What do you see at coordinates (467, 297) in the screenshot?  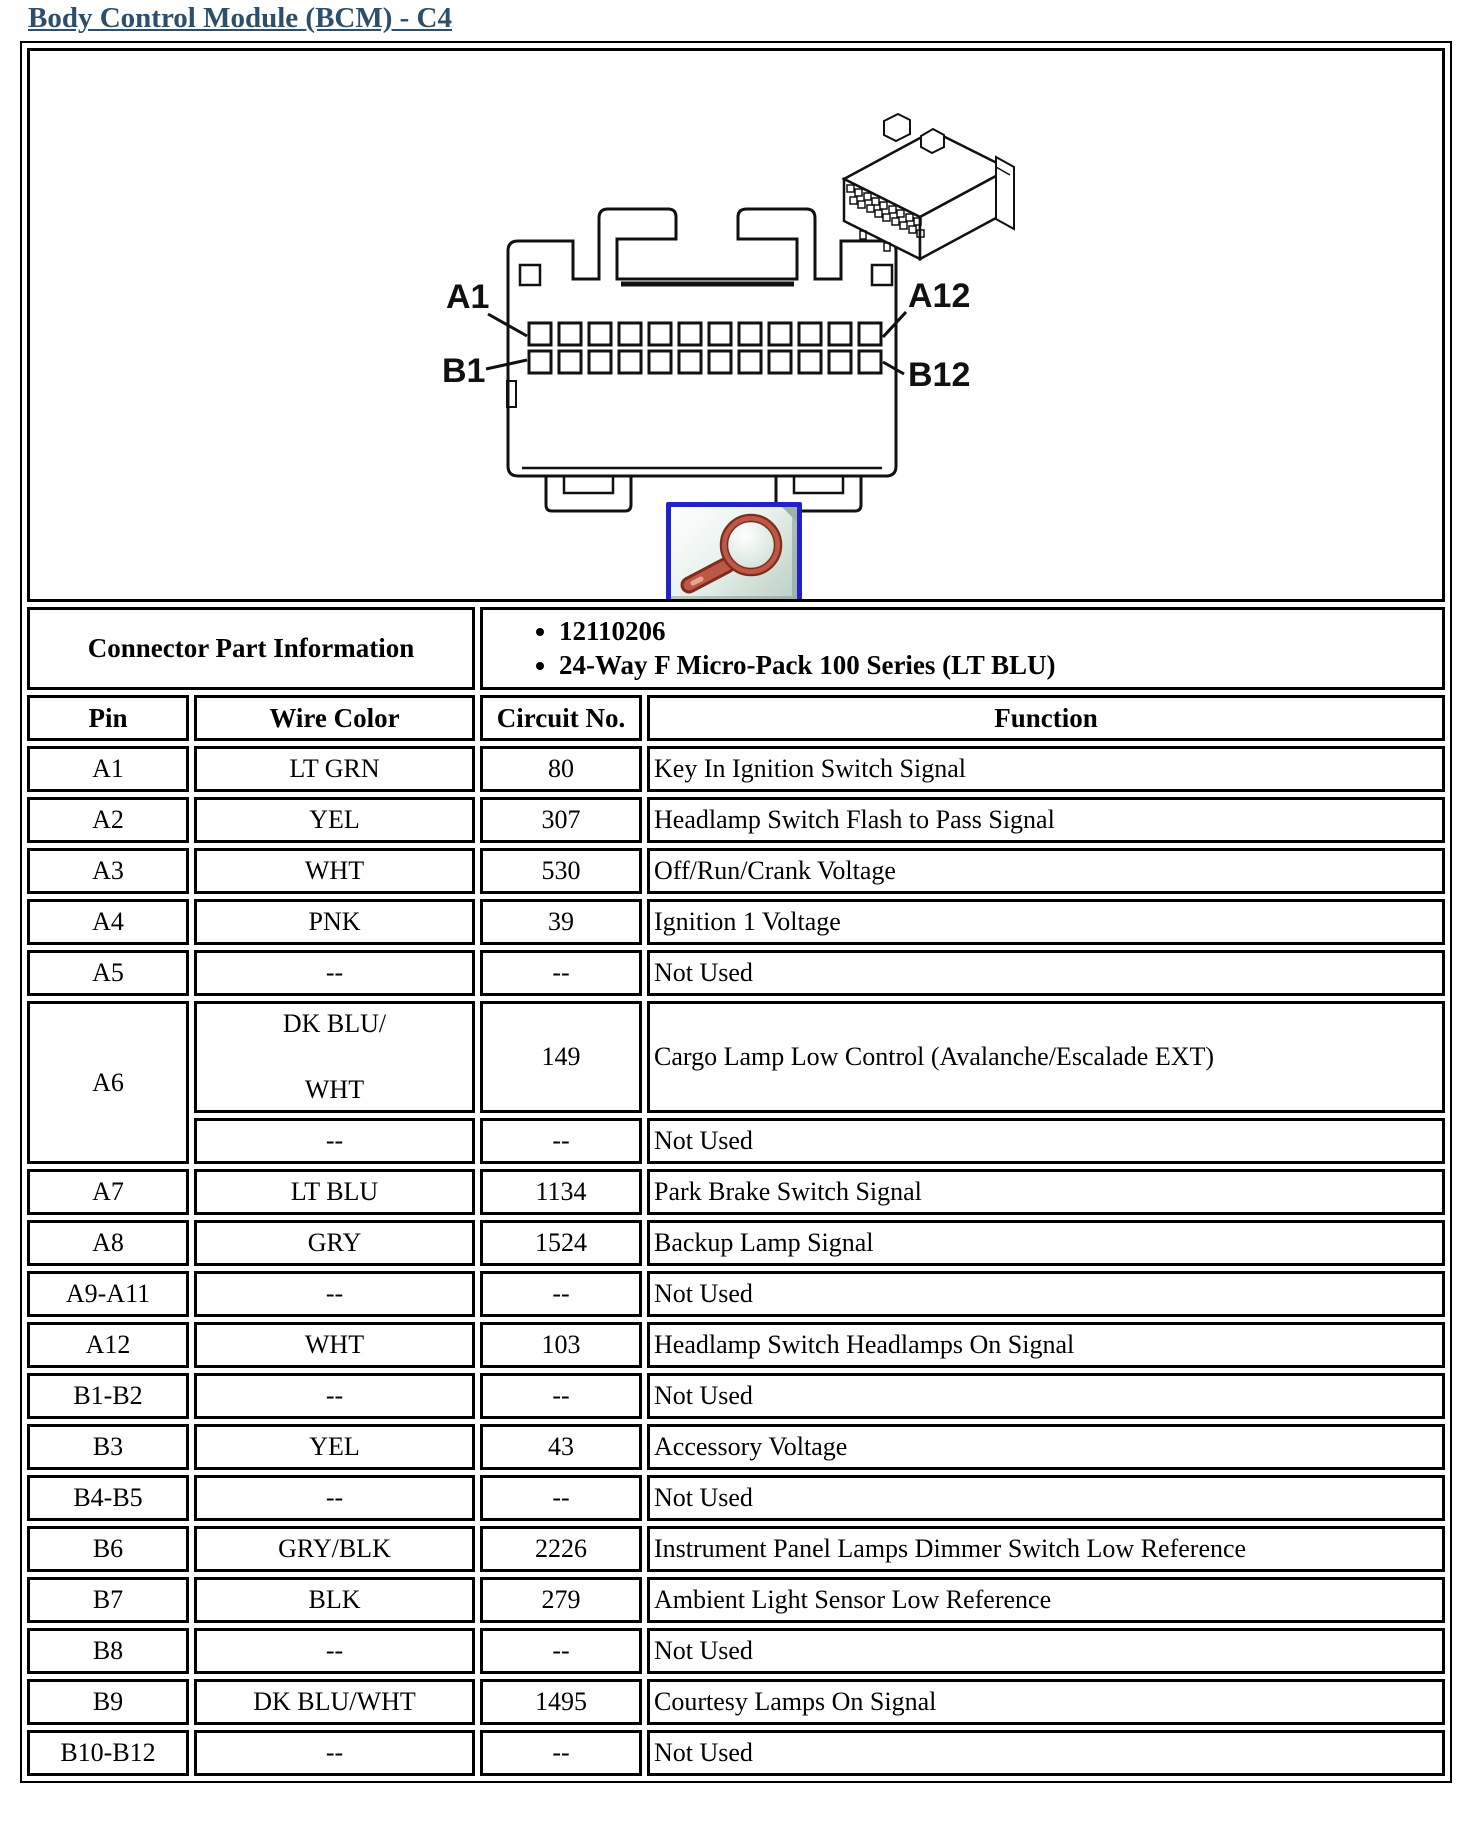 I see `pin-label-a1: A1` at bounding box center [467, 297].